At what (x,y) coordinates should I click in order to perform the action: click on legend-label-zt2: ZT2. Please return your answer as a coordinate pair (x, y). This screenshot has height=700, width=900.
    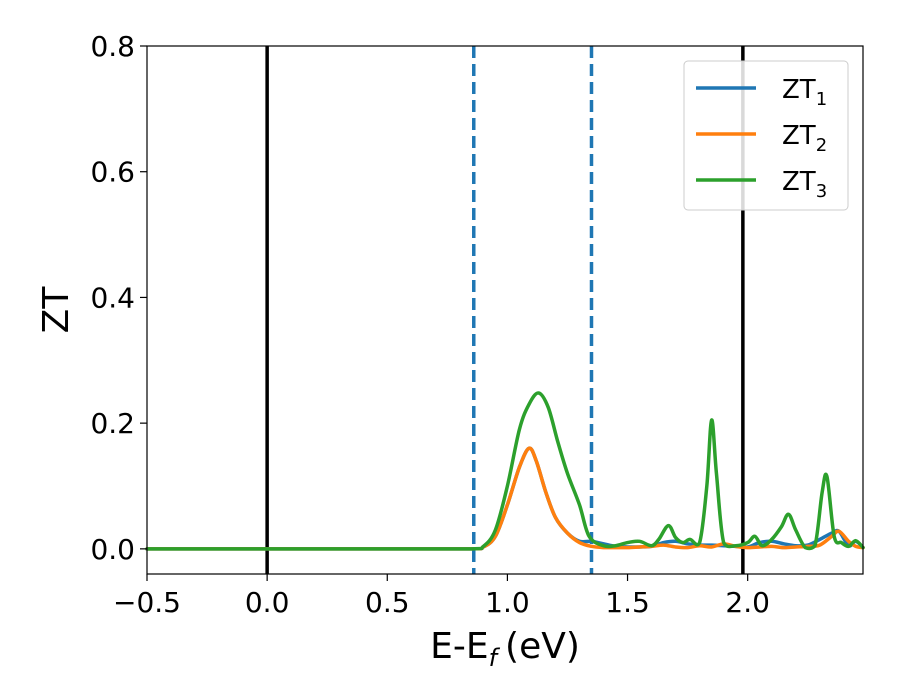
    Looking at the image, I should click on (804, 138).